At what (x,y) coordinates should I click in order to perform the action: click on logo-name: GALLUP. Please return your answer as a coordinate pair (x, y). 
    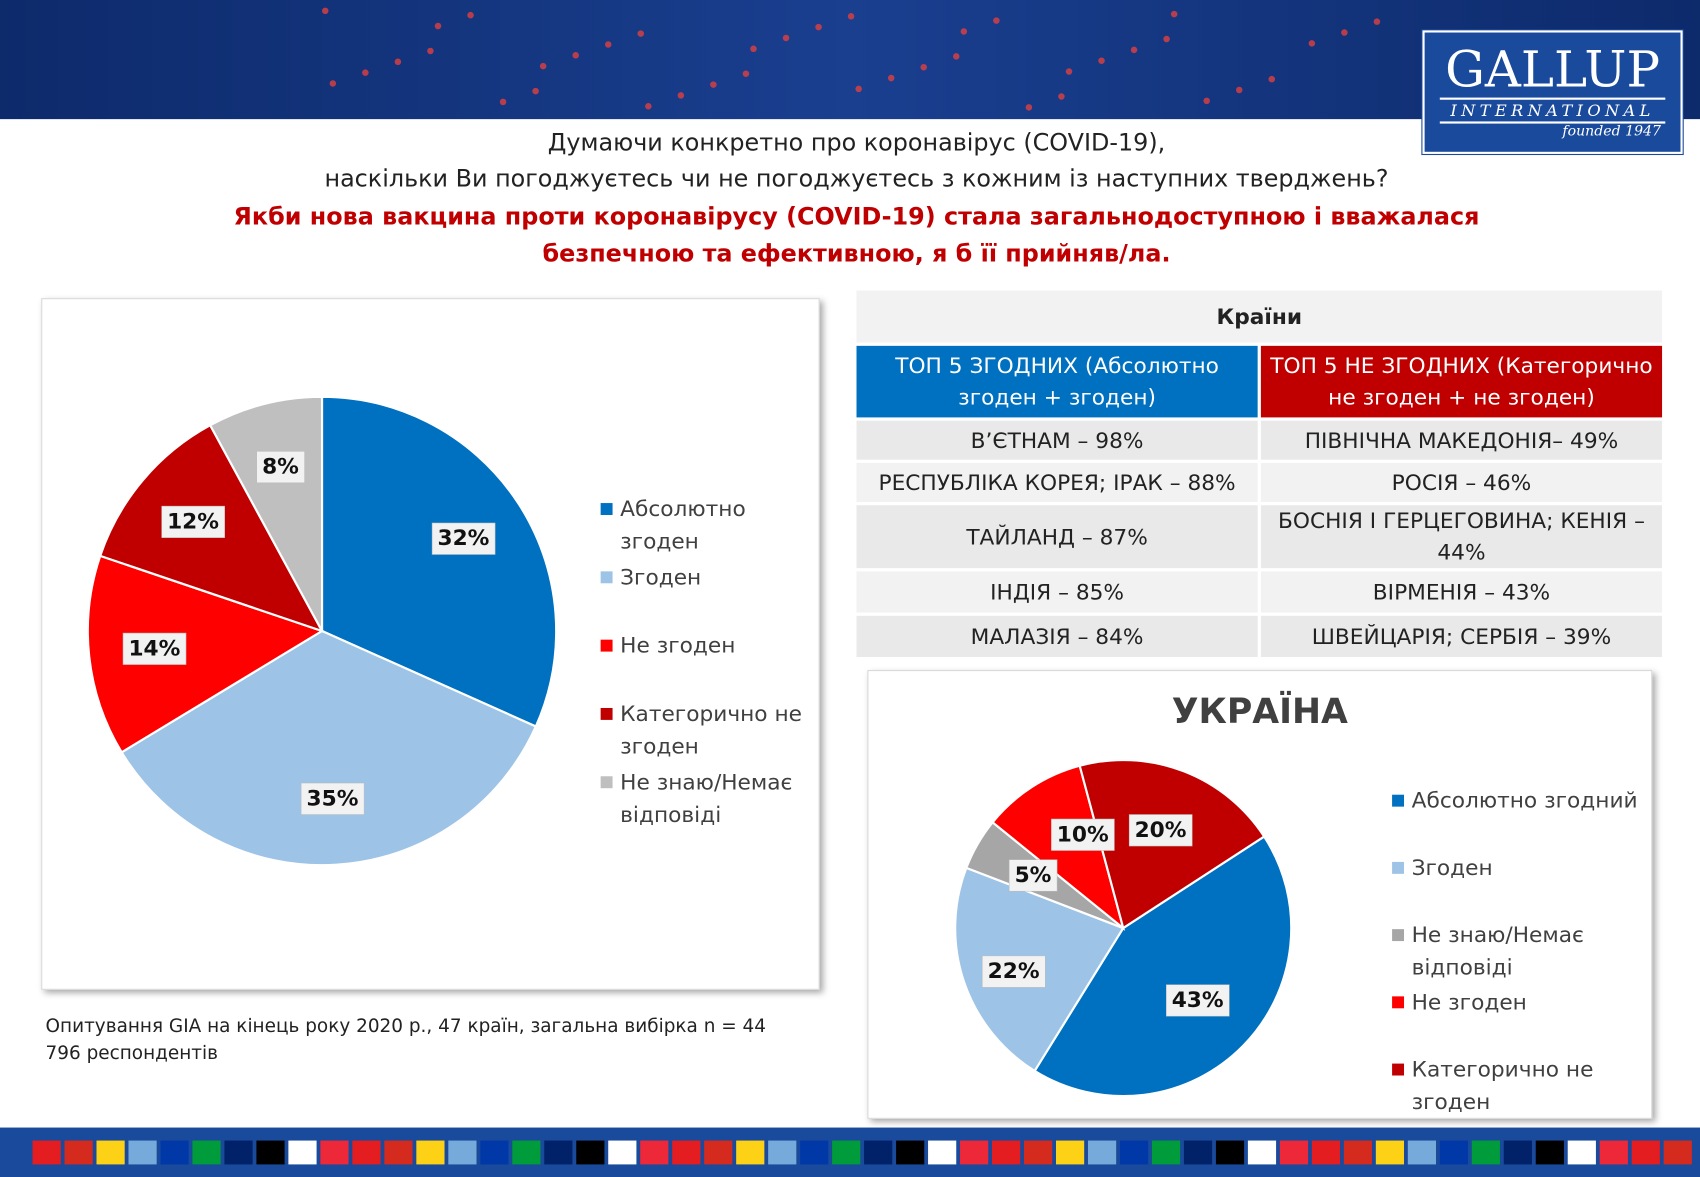
    Looking at the image, I should click on (1553, 69).